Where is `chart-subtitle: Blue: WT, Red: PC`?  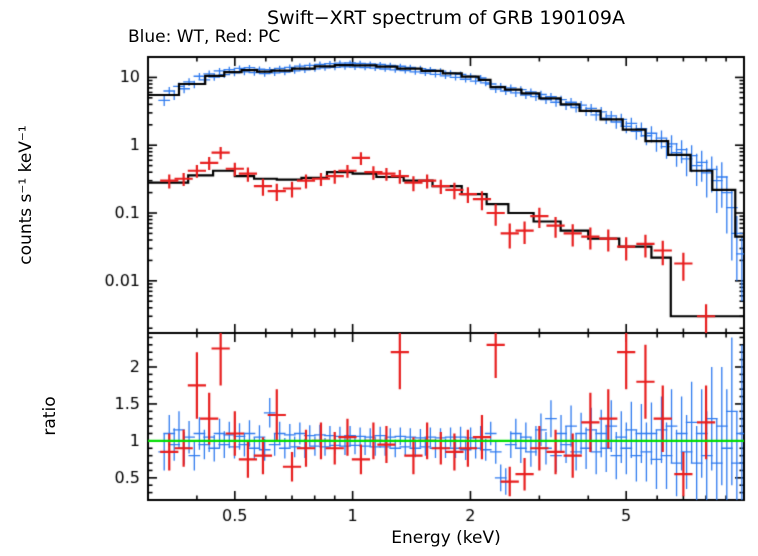
chart-subtitle: Blue: WT, Red: PC is located at coordinates (204, 37).